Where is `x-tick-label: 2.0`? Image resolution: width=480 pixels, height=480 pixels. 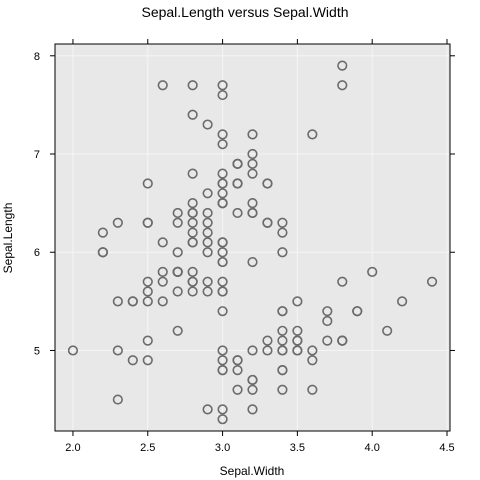 x-tick-label: 2.0 is located at coordinates (72, 448).